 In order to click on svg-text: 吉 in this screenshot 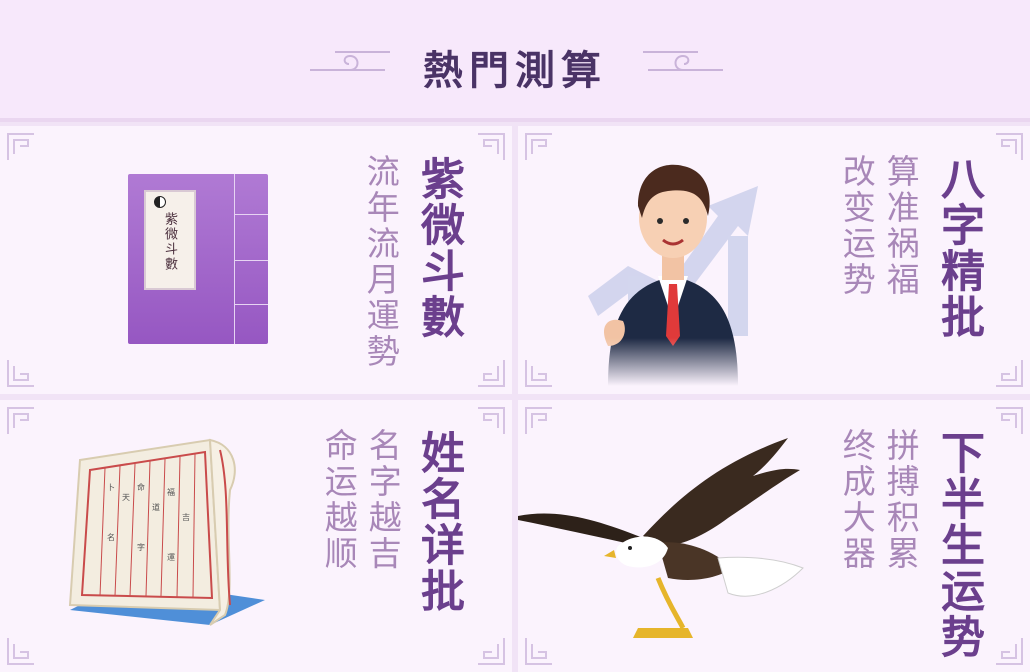, I will do `click(186, 517)`.